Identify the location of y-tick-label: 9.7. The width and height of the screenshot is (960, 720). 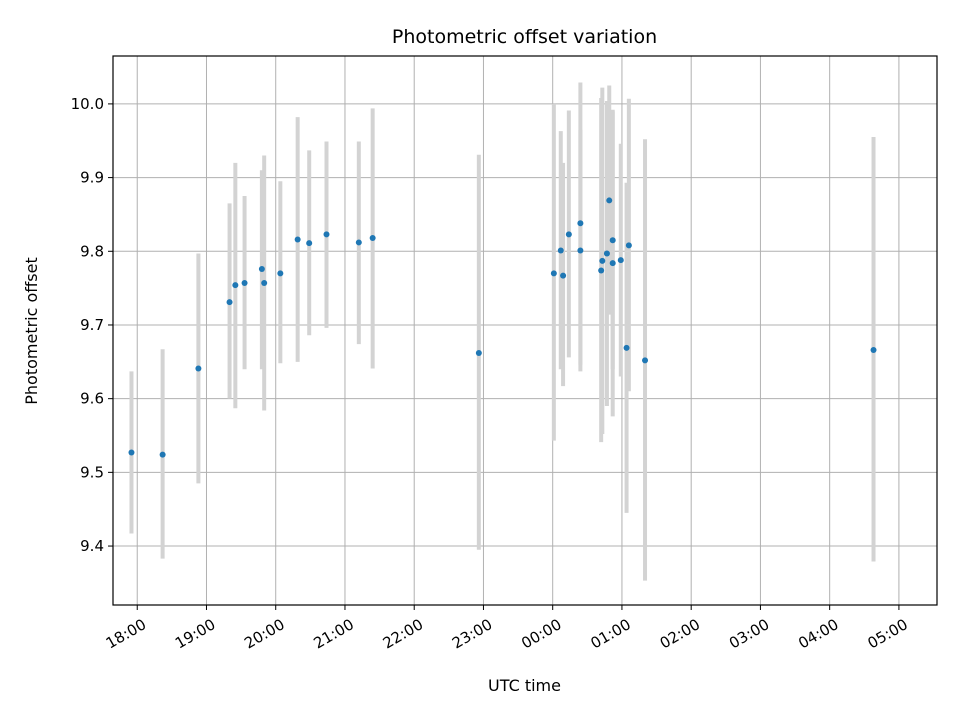
(92, 325).